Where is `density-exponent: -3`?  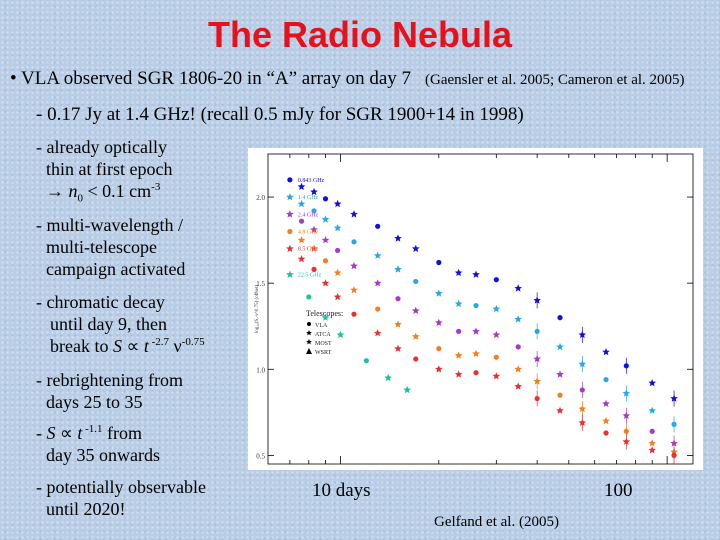
density-exponent: -3 is located at coordinates (156, 187).